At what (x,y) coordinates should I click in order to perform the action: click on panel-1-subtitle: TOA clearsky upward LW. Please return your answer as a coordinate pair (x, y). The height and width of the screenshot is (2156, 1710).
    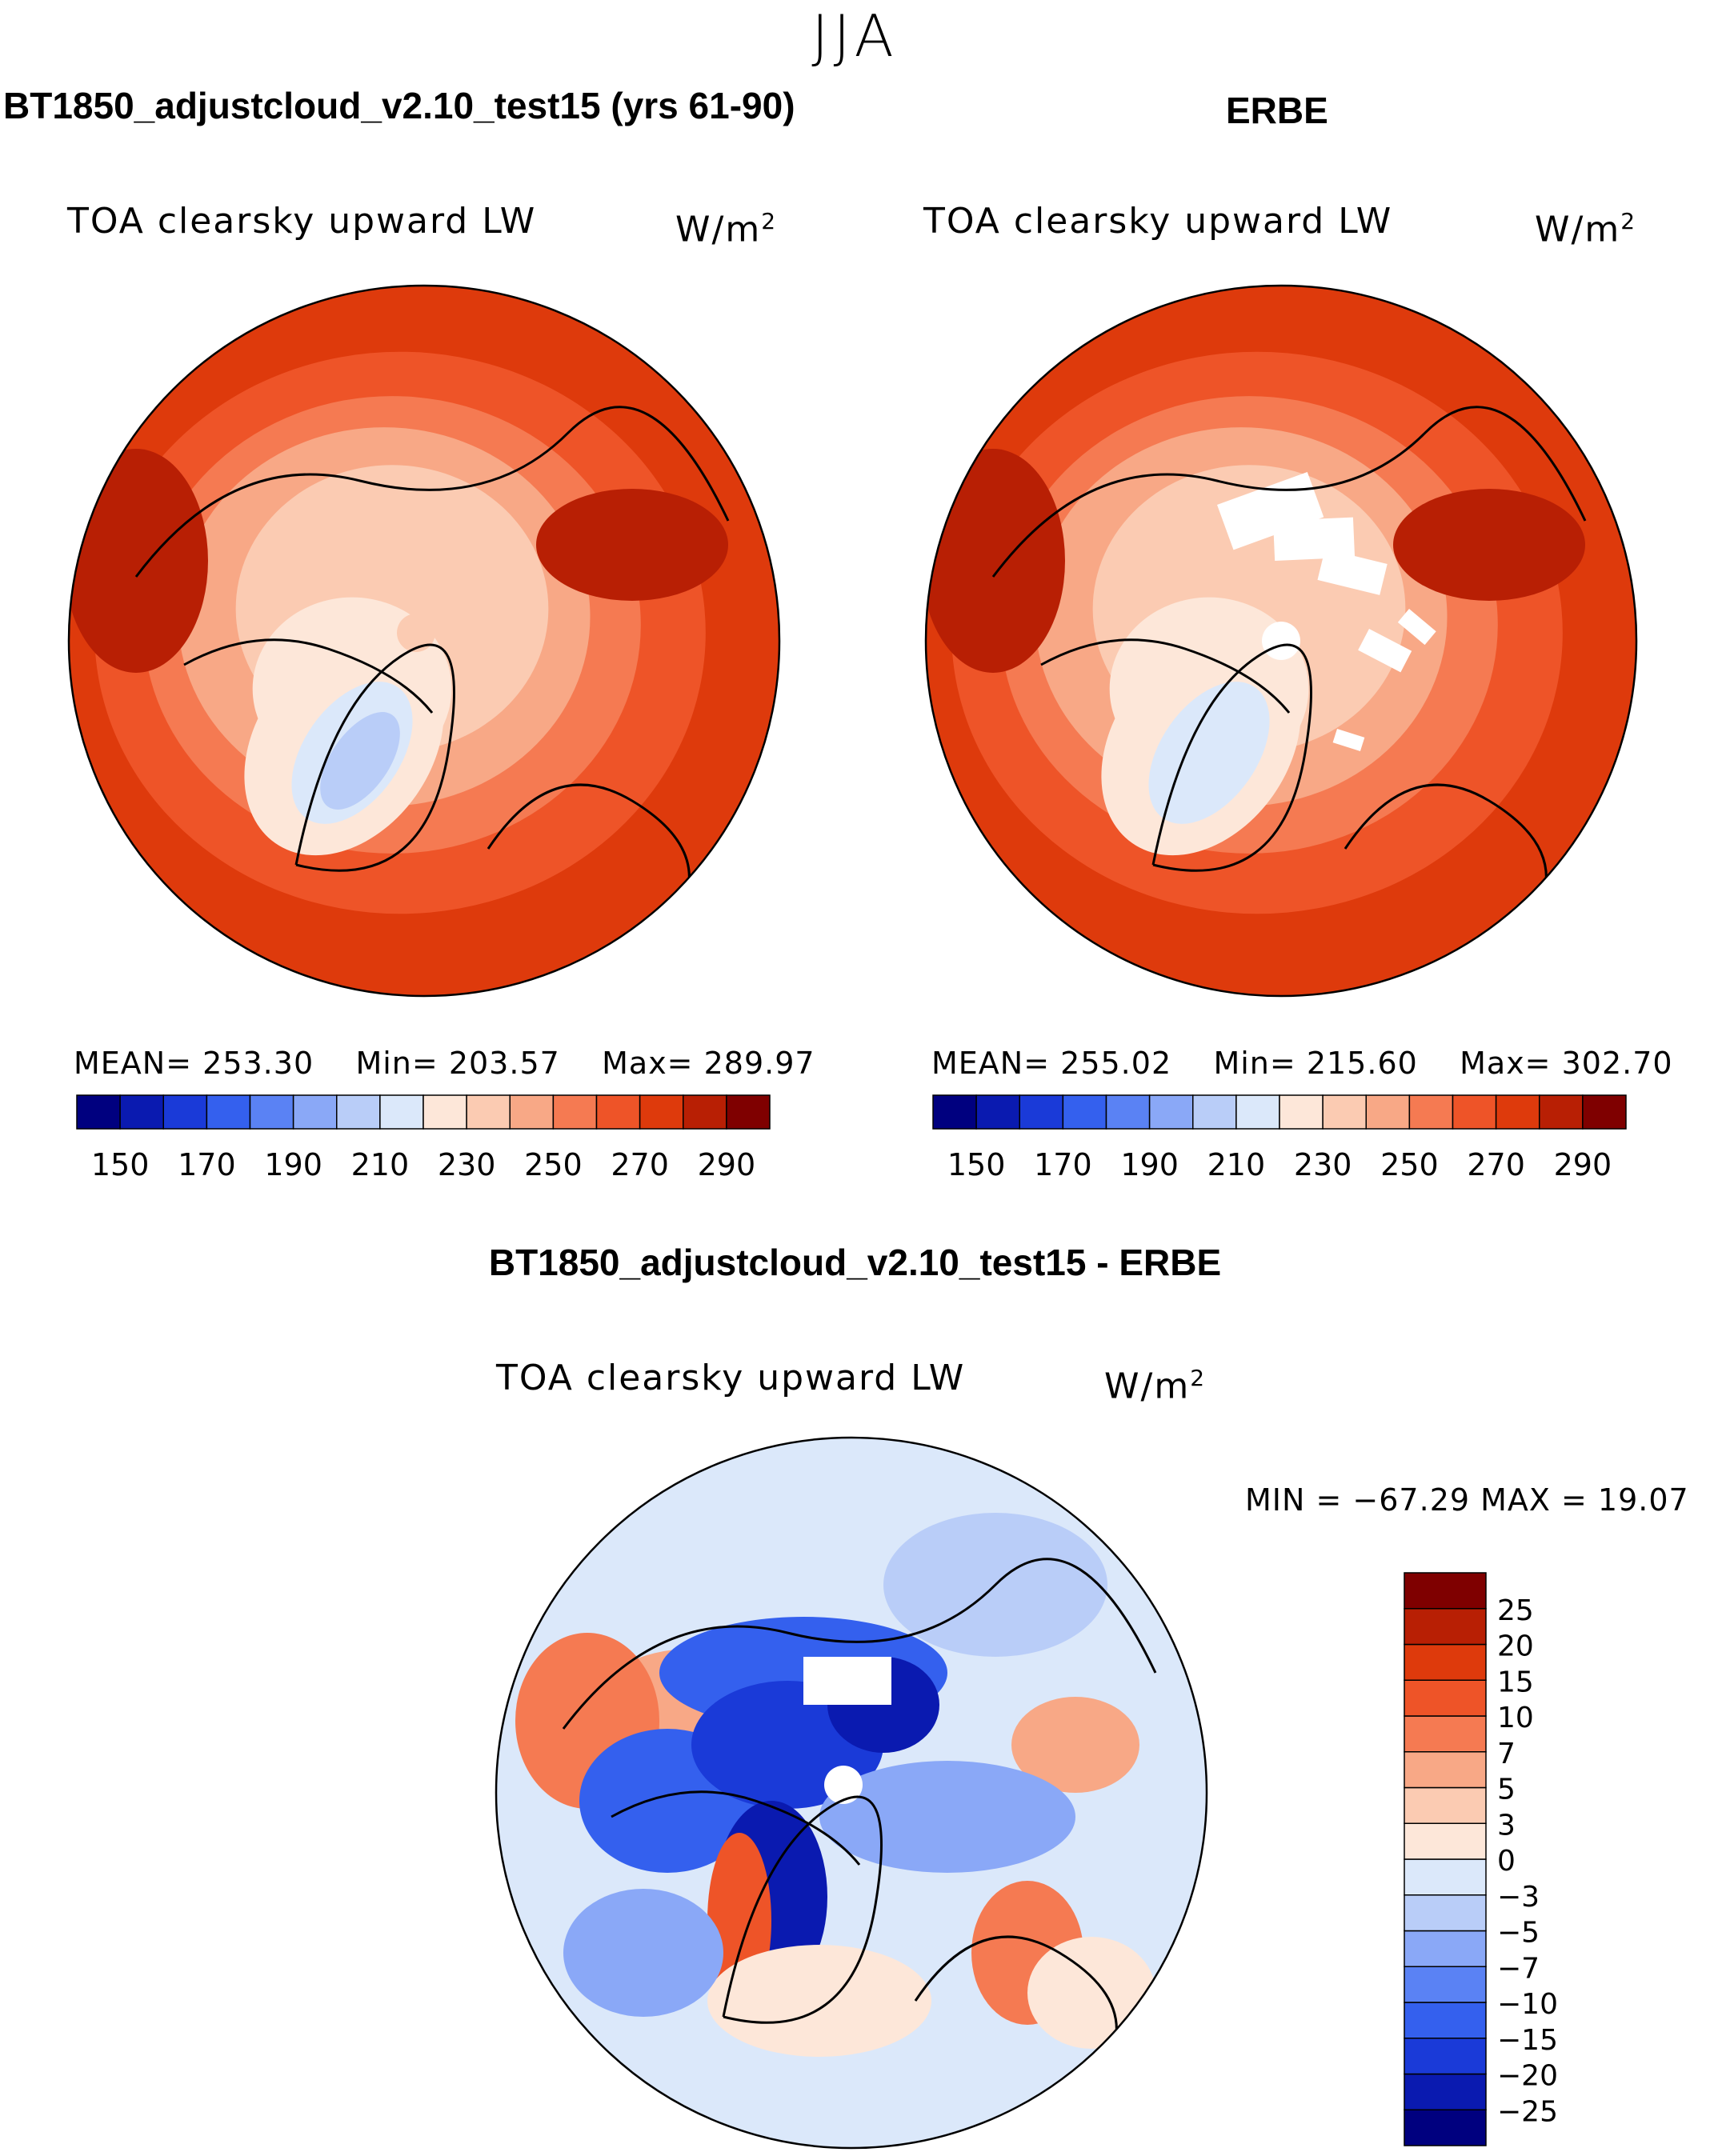
    Looking at the image, I should click on (302, 221).